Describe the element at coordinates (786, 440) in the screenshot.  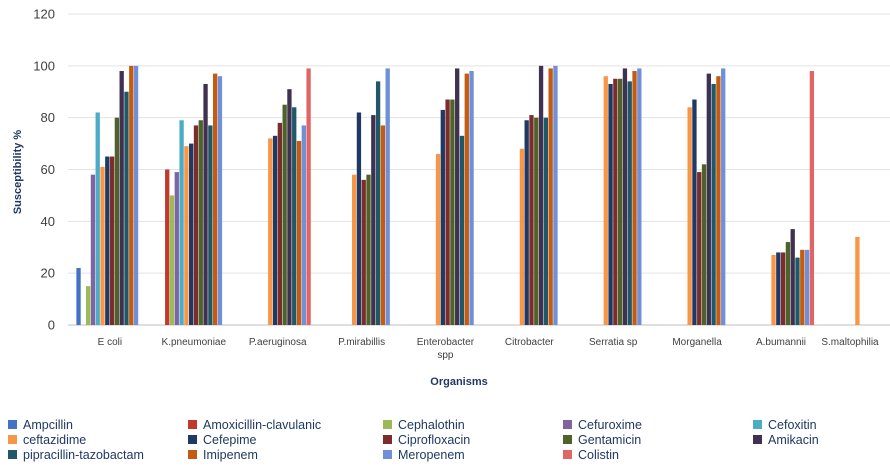
I see `legend-item: Amikacin` at that location.